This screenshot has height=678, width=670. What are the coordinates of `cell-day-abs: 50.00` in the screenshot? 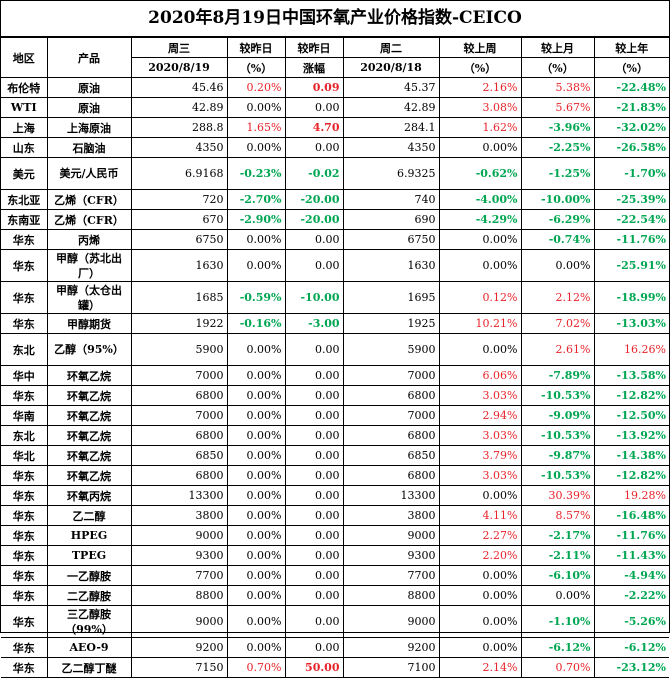 It's located at (314, 667).